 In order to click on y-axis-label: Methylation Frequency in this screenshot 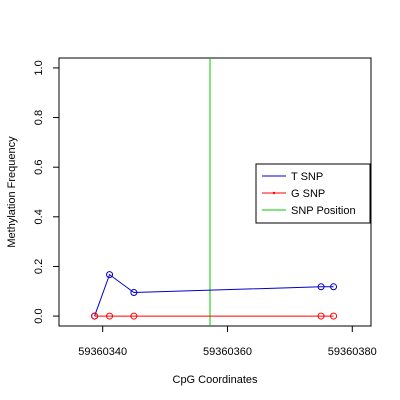, I will do `click(12, 192)`.